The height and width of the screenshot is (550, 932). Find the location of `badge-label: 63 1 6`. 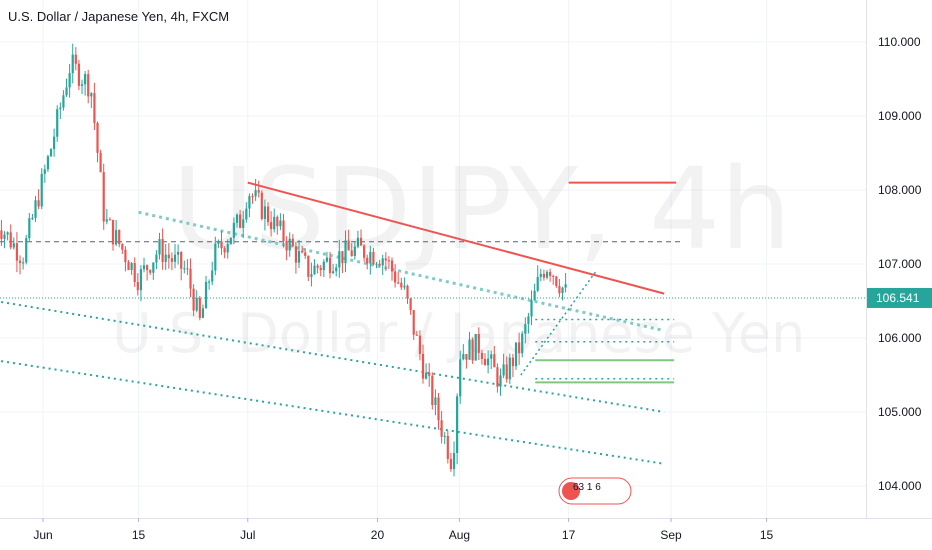

badge-label: 63 1 6 is located at coordinates (587, 487).